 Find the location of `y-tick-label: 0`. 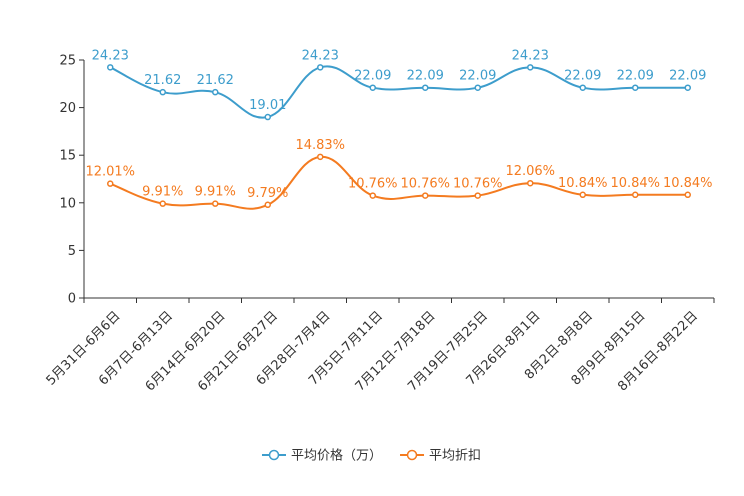

y-tick-label: 0 is located at coordinates (72, 299).